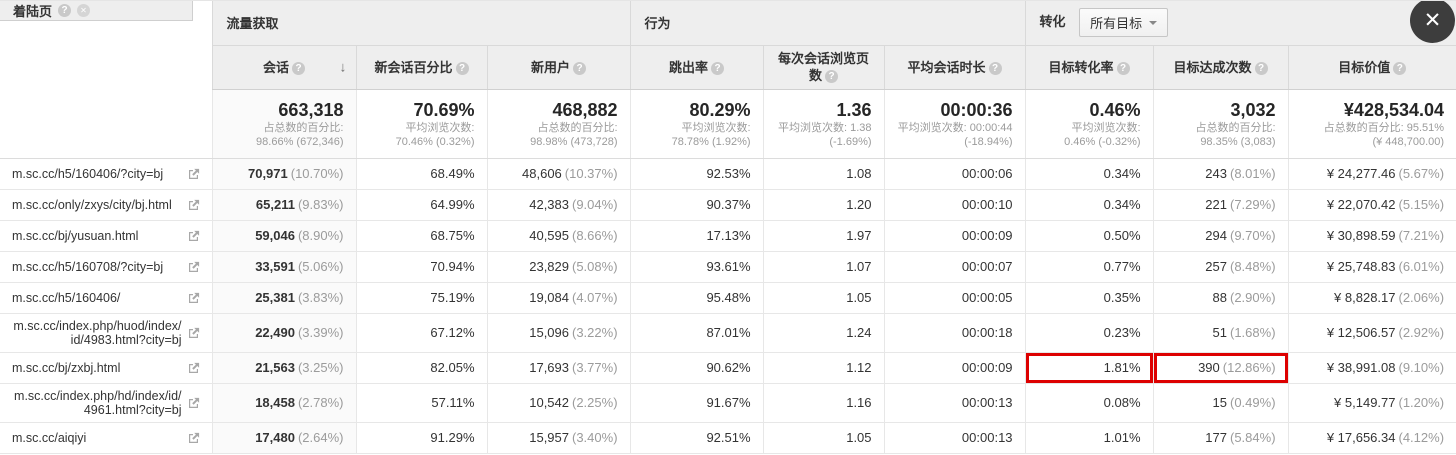 The image size is (1456, 455). What do you see at coordinates (1089, 403) in the screenshot?
I see `goal-conversion-rate-cell: 0.08%` at bounding box center [1089, 403].